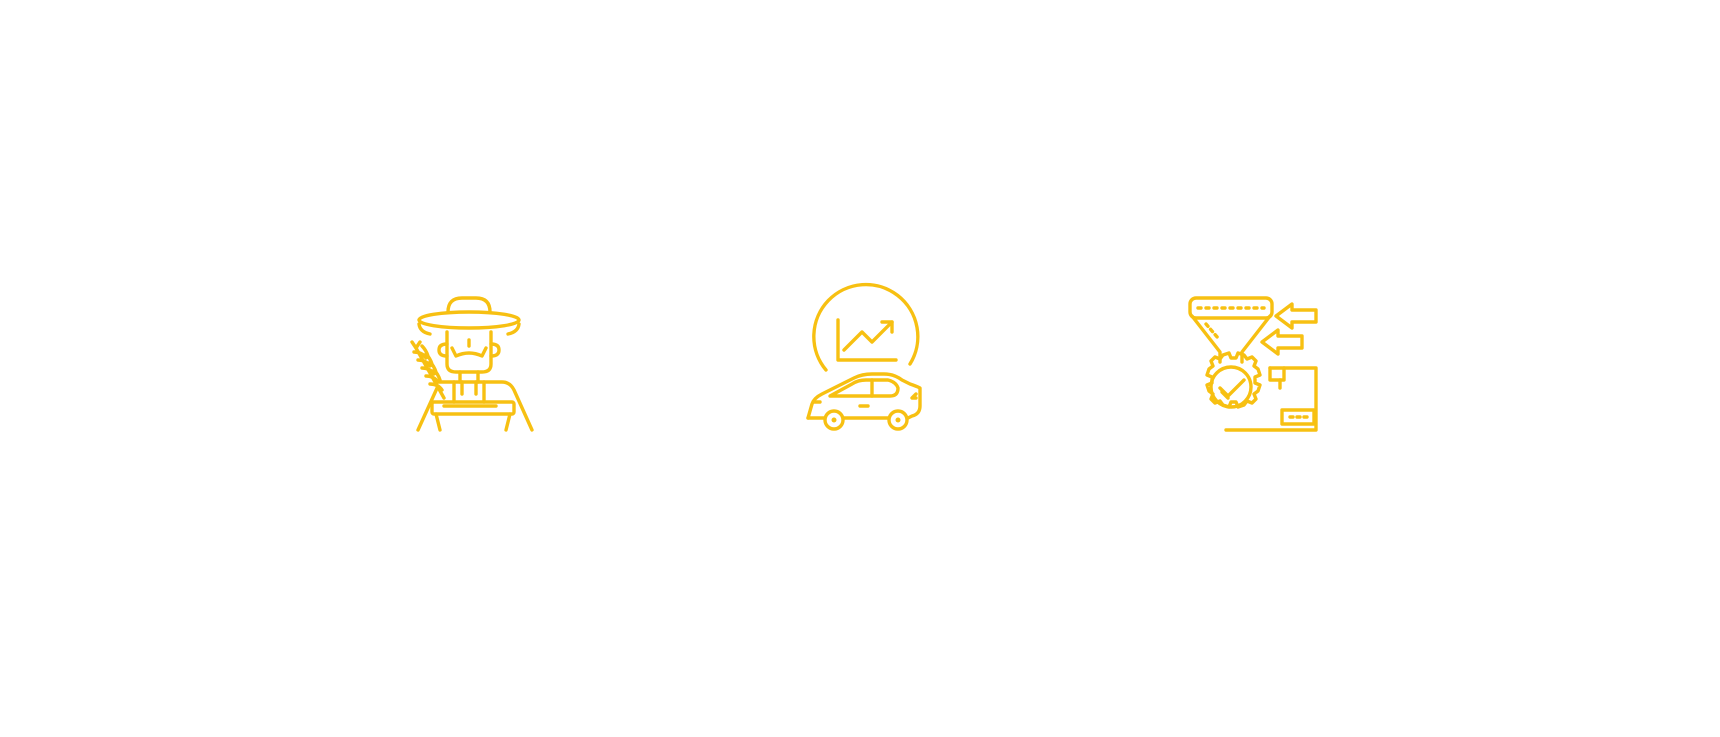 This screenshot has height=737, width=1720. What do you see at coordinates (1253, 364) in the screenshot?
I see `process-svg` at bounding box center [1253, 364].